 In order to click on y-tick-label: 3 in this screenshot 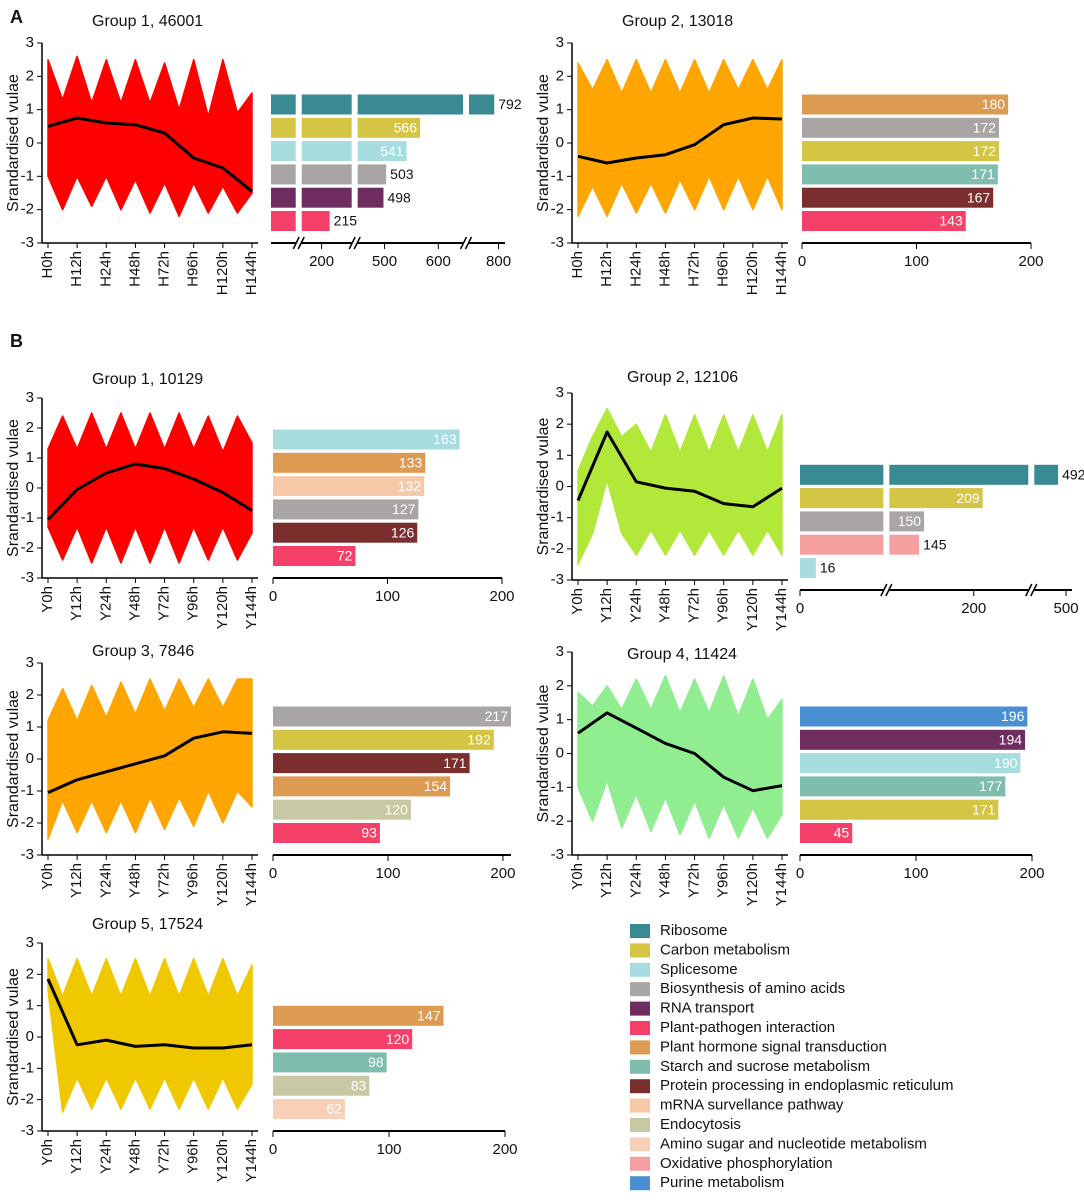, I will do `click(30, 662)`.